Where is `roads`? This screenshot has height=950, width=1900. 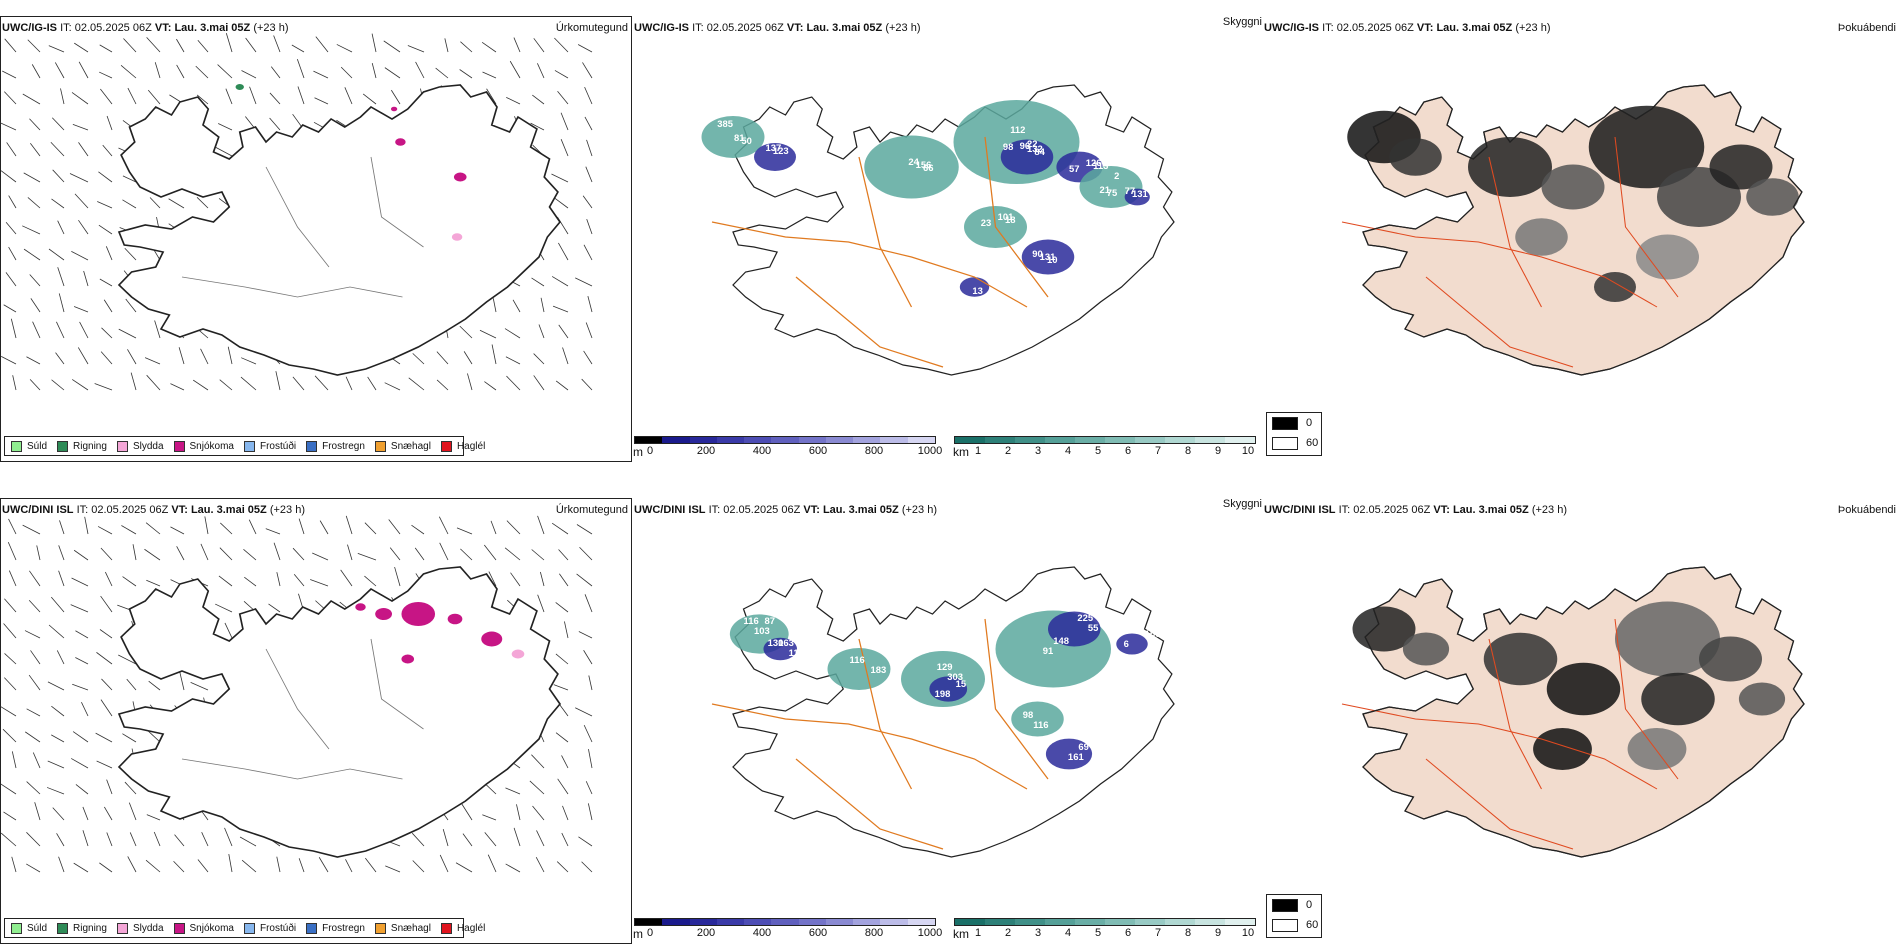 roads is located at coordinates (302, 227).